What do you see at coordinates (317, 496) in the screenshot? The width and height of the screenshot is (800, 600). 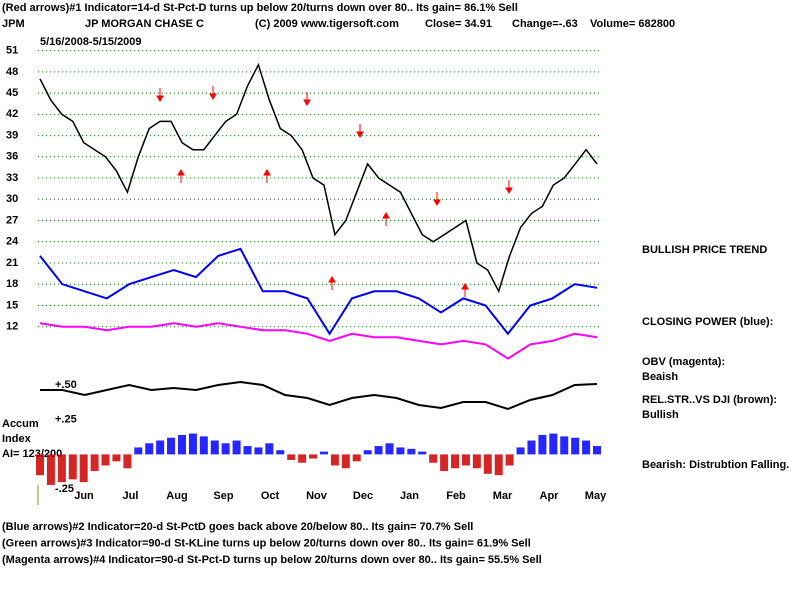 I see `x-tick-label: Nov` at bounding box center [317, 496].